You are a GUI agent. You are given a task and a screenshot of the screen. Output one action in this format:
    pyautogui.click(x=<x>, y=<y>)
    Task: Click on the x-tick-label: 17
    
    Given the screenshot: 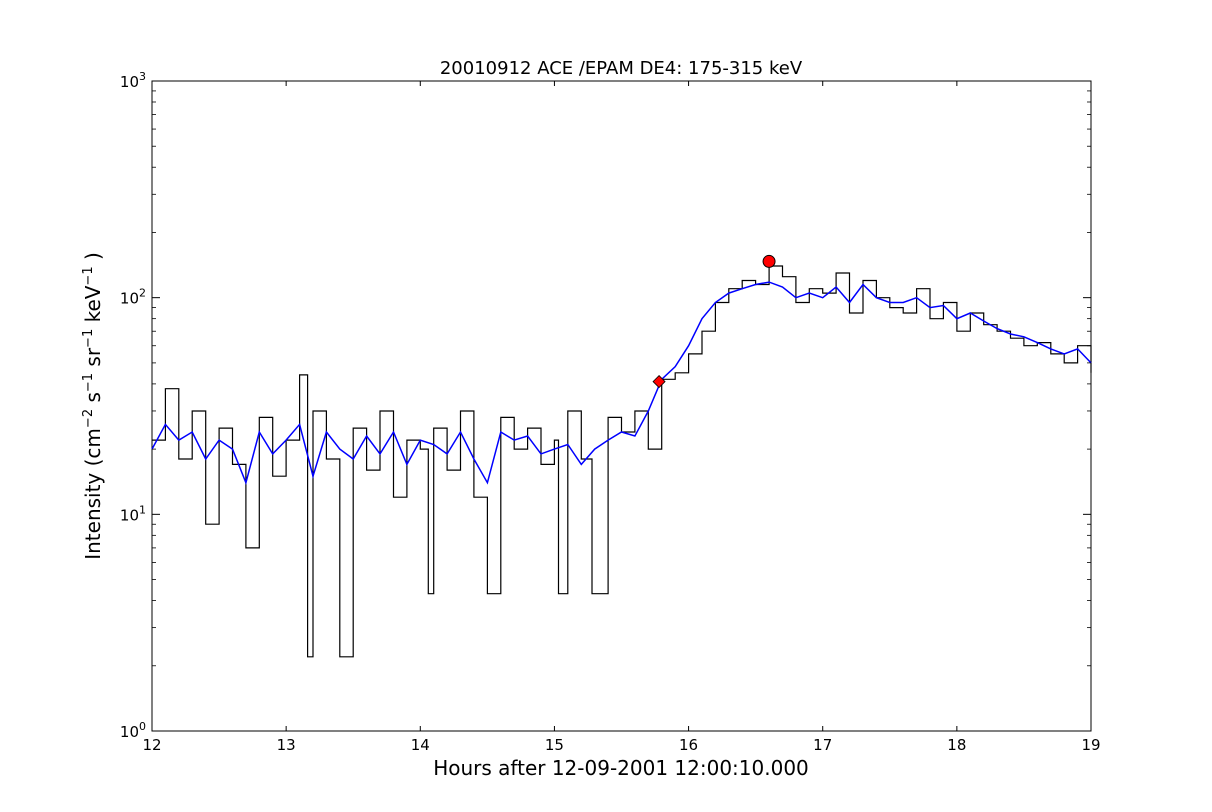 What is the action you would take?
    pyautogui.click(x=822, y=745)
    